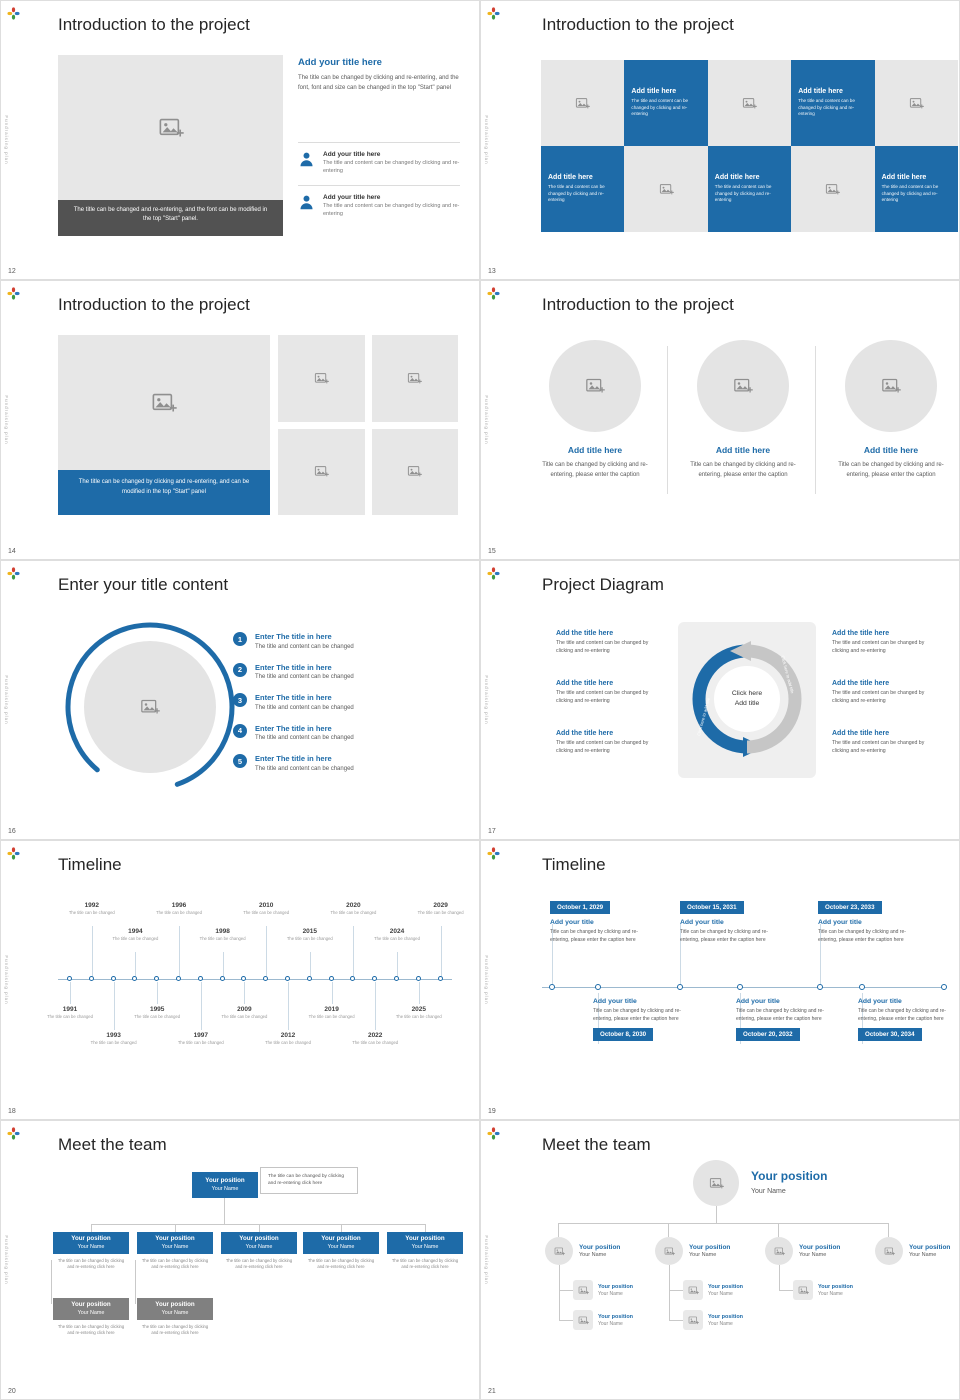  I want to click on org-group: Your position Your Name, so click(802, 1244).